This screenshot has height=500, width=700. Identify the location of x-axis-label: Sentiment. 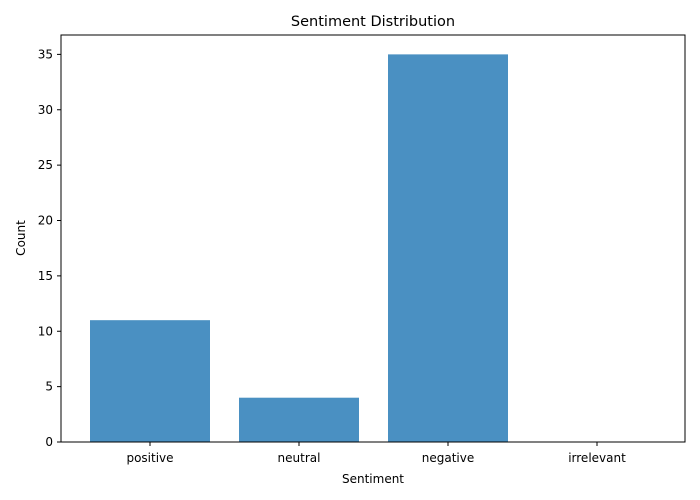
(373, 479).